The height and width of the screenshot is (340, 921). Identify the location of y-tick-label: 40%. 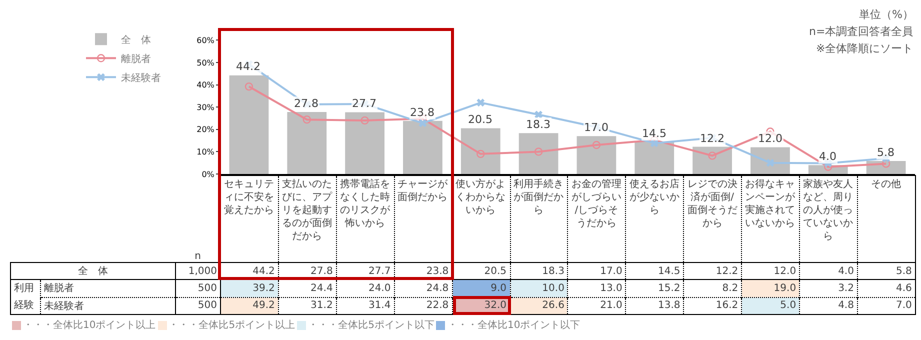
(205, 85).